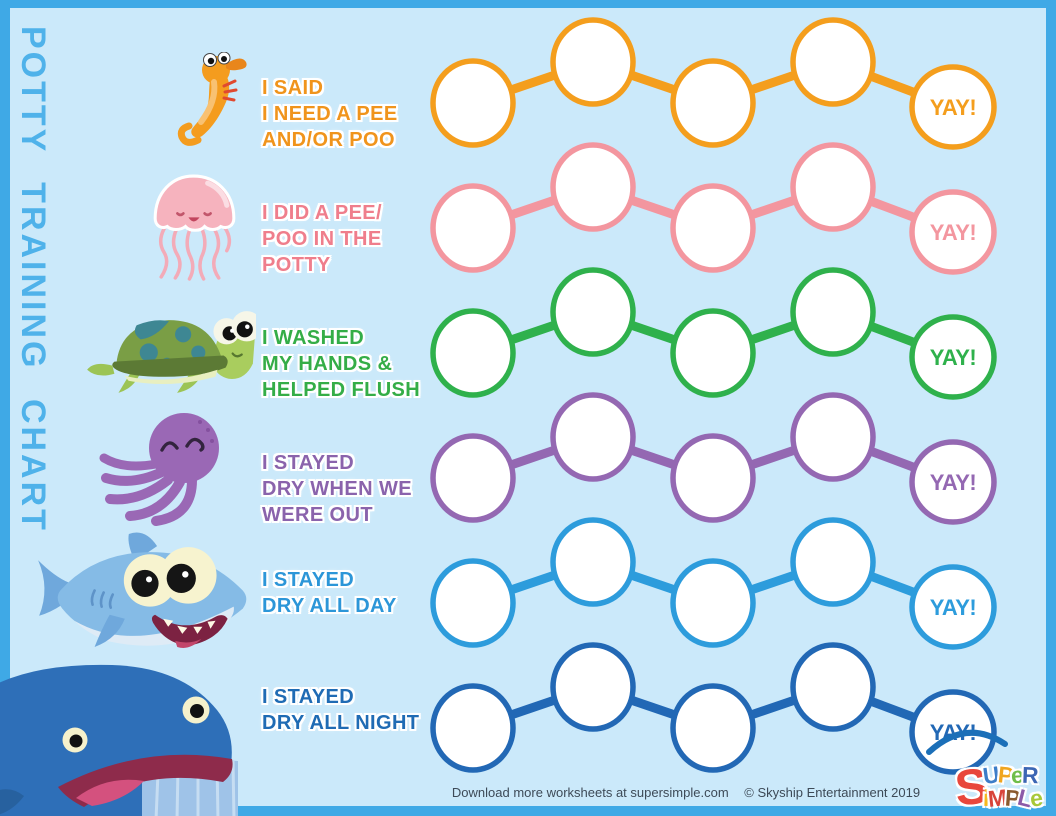 The image size is (1056, 816). I want to click on seahorse-icon, so click(208, 102).